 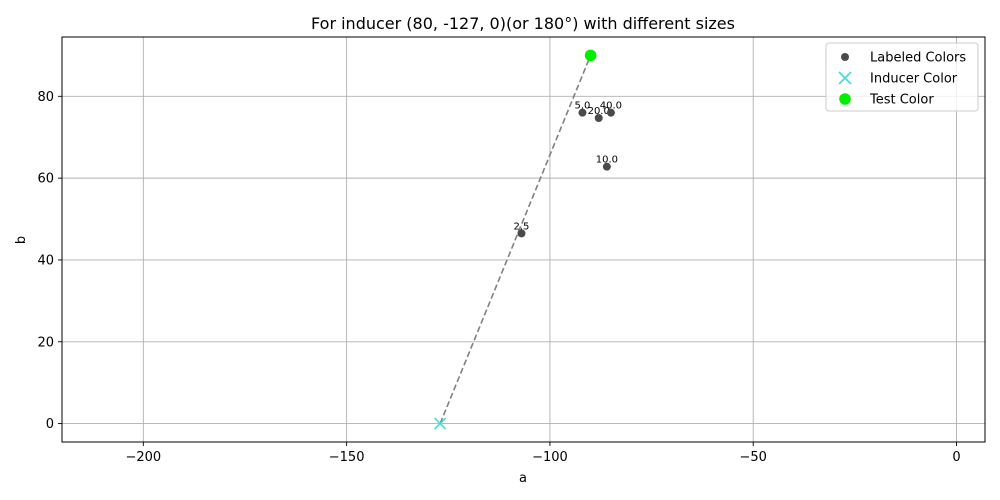 What do you see at coordinates (611, 106) in the screenshot?
I see `point-label: 40.0` at bounding box center [611, 106].